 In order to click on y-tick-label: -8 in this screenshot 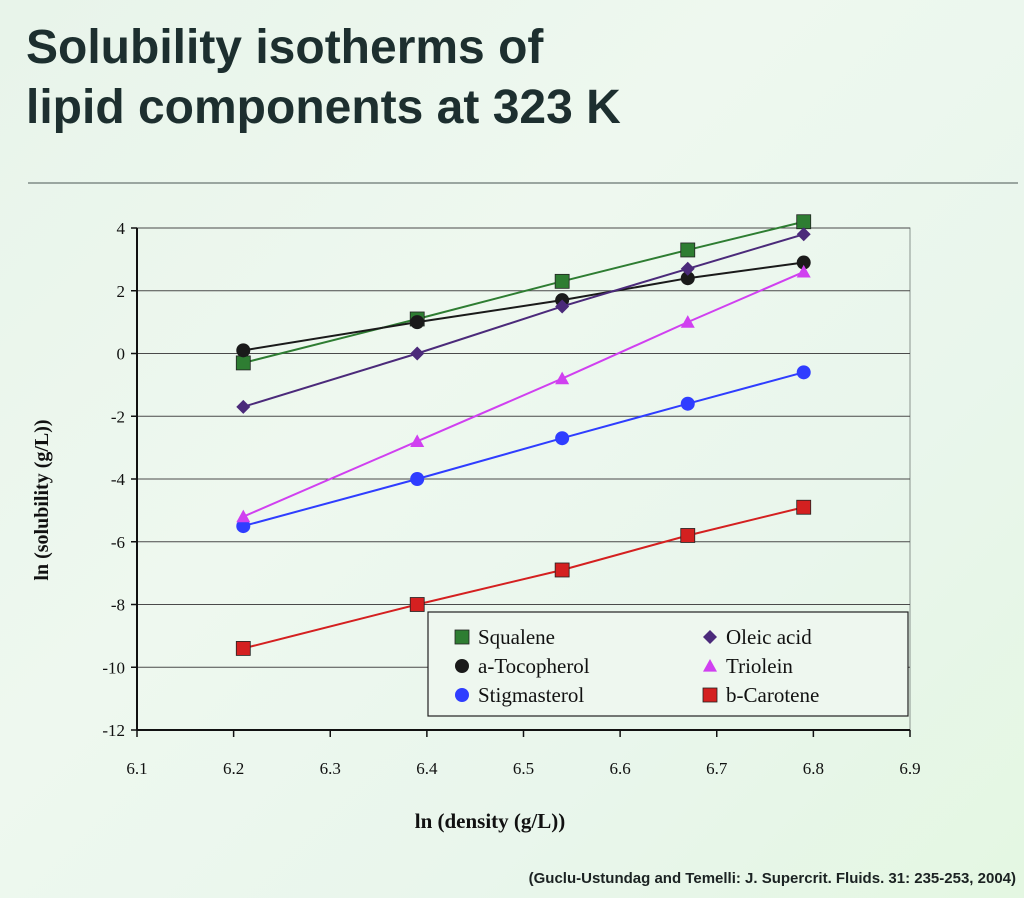, I will do `click(118, 605)`.